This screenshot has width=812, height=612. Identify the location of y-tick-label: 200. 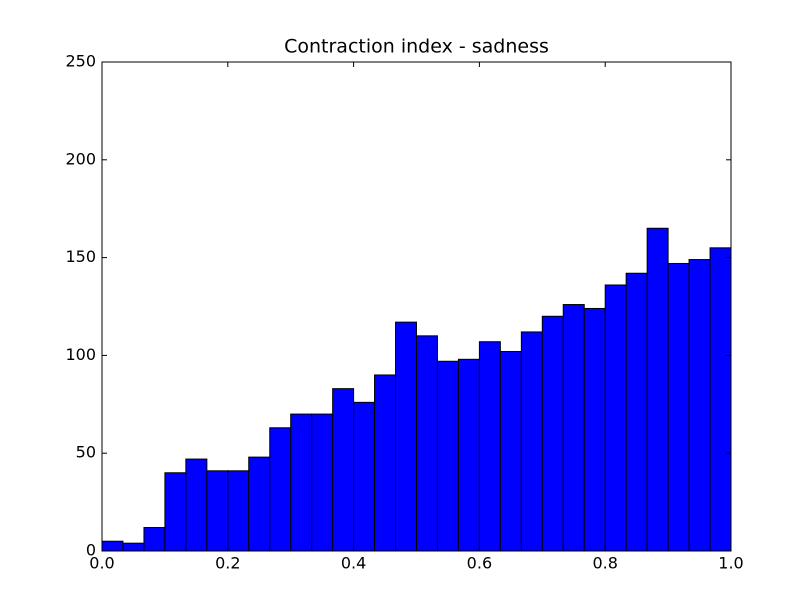
(80, 158).